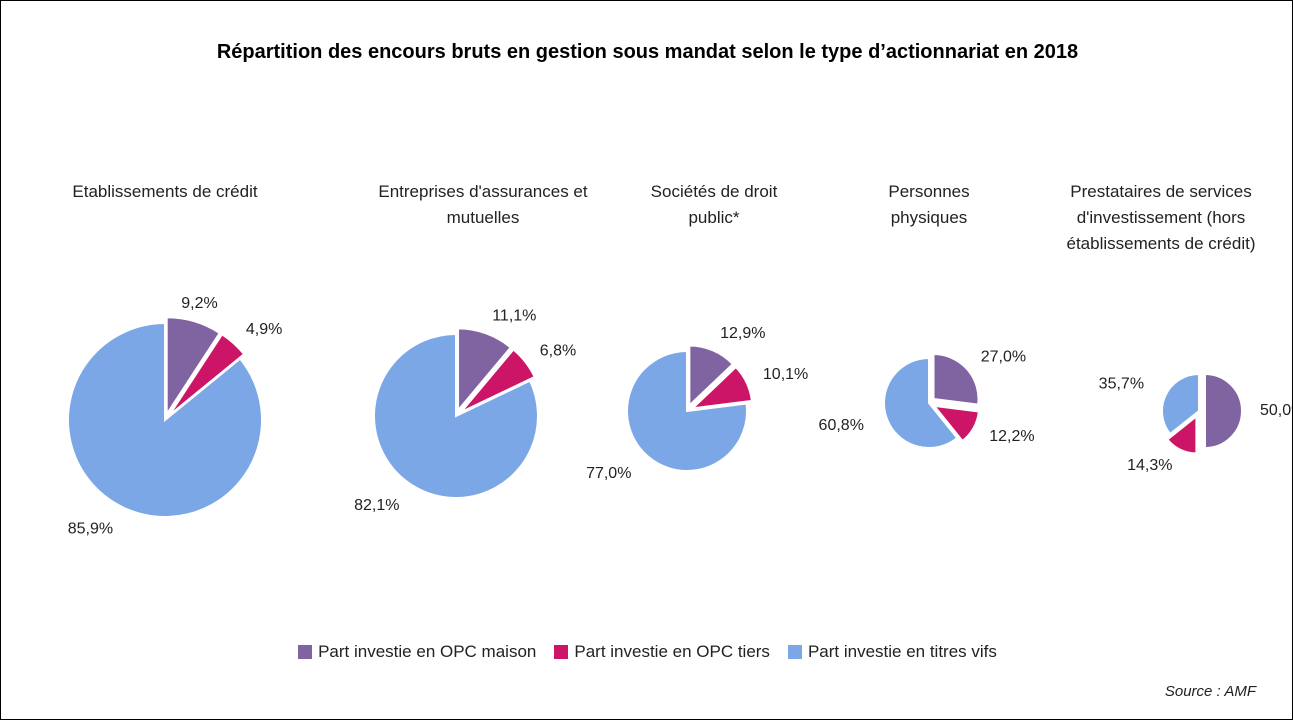  Describe the element at coordinates (841, 425) in the screenshot. I see `data-label: 60,8%` at that location.